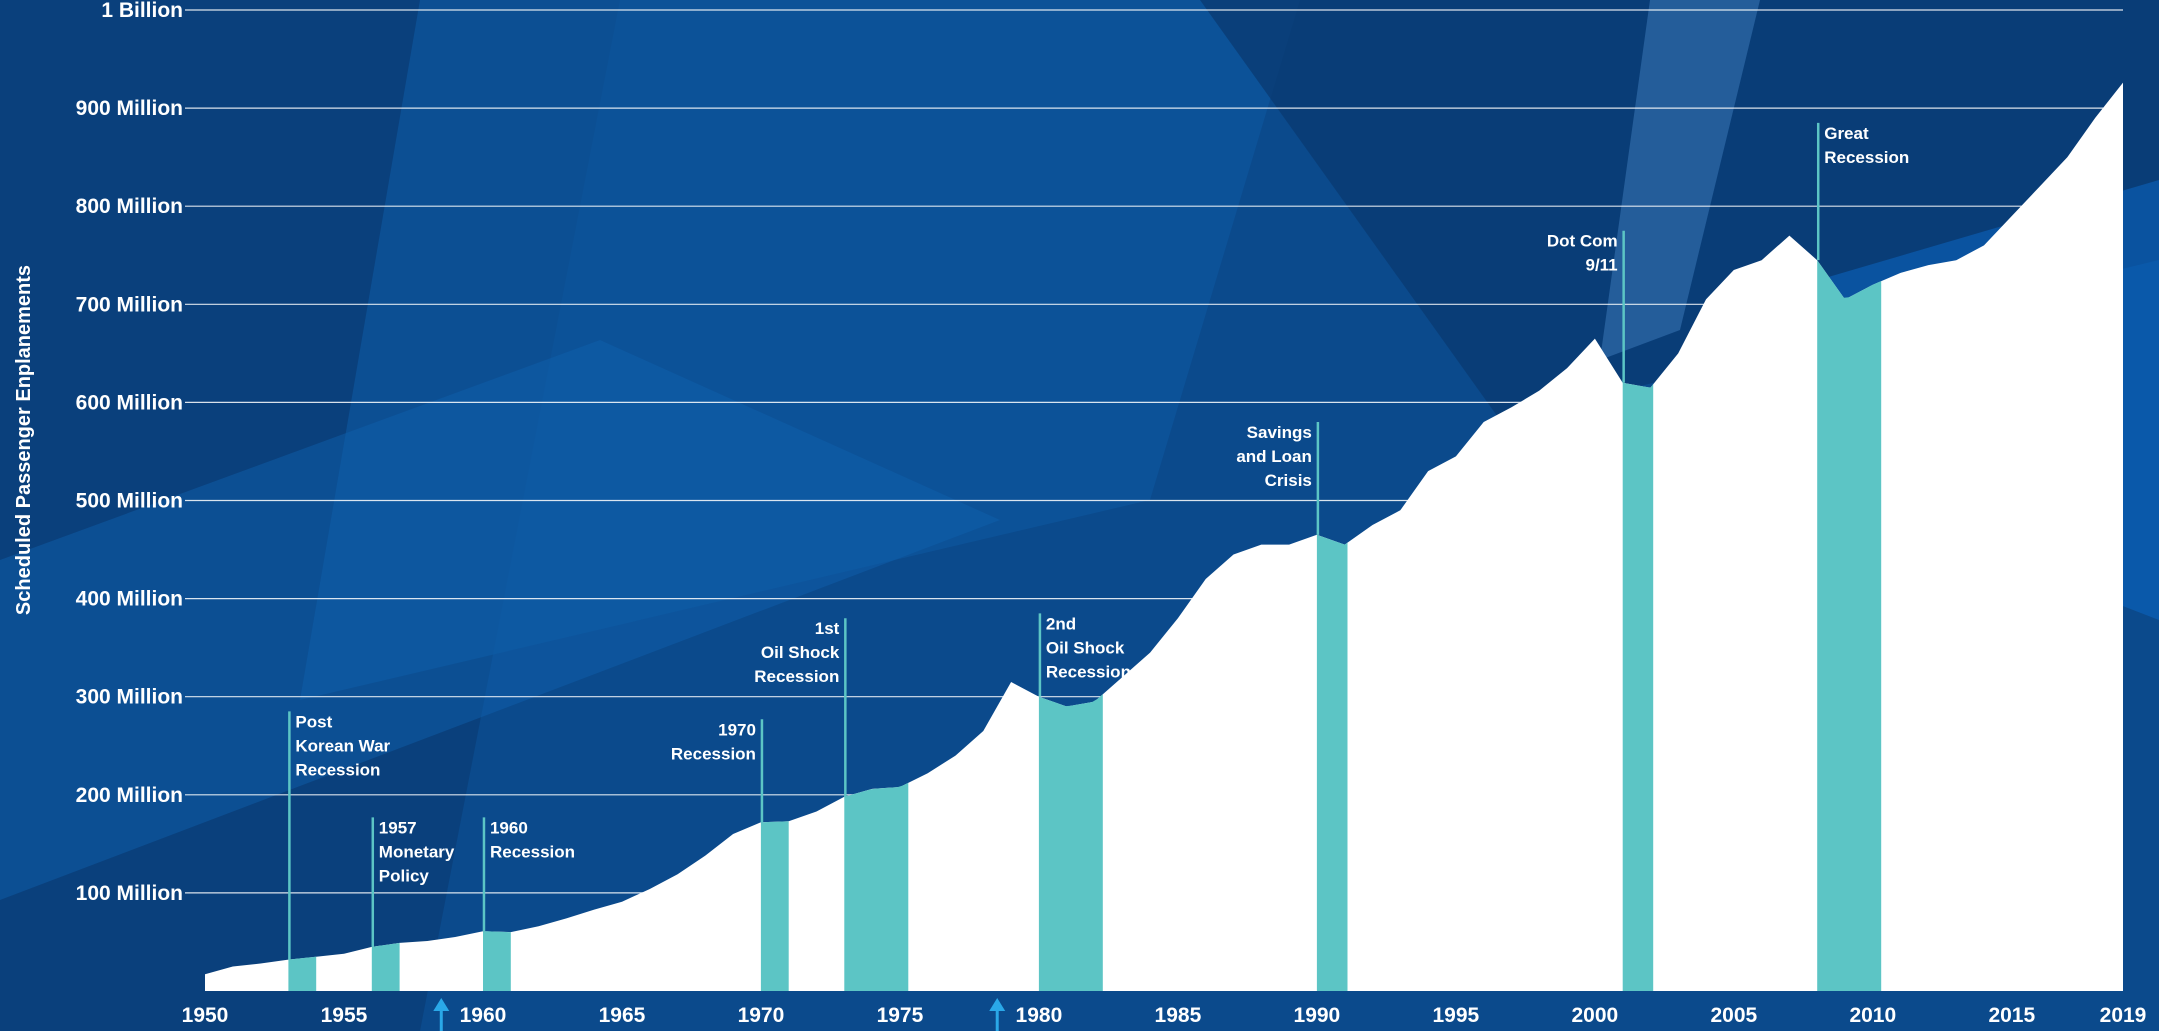  What do you see at coordinates (761, 1015) in the screenshot?
I see `x-tick-label: 1970` at bounding box center [761, 1015].